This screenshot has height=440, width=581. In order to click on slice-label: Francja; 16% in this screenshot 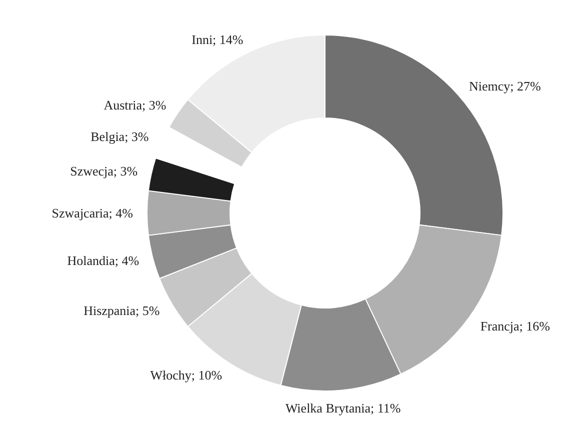, I will do `click(515, 326)`.